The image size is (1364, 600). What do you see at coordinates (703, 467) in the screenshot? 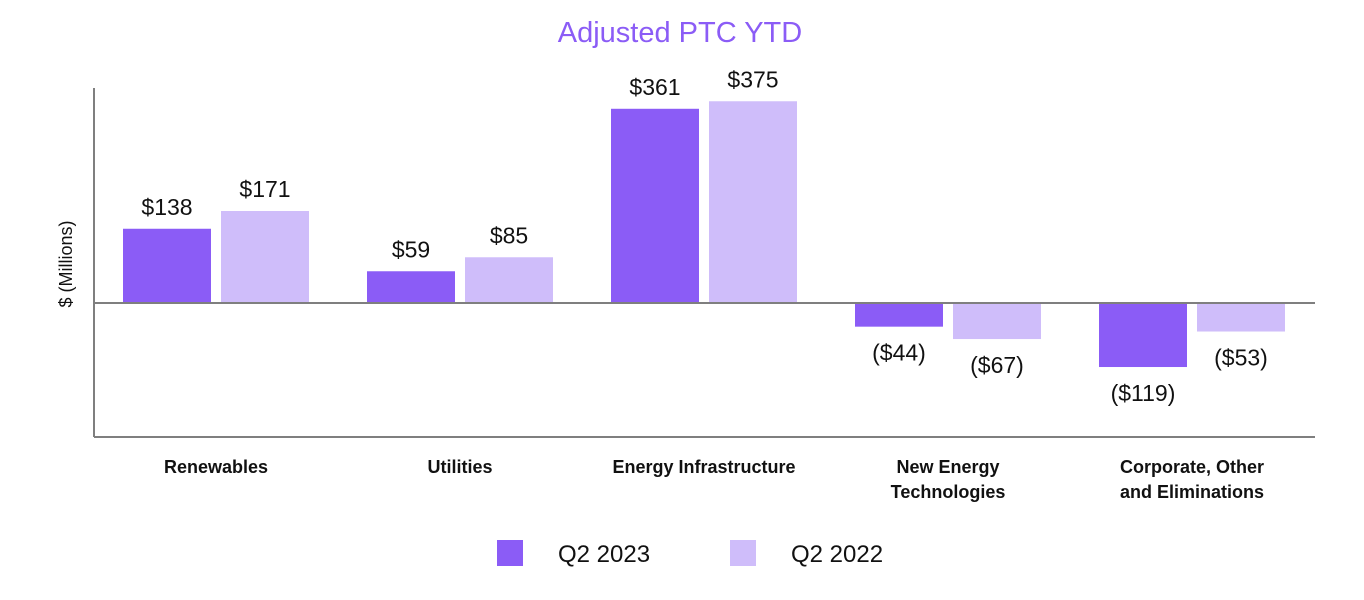
I see `category-label: Energy Infrastructure` at bounding box center [703, 467].